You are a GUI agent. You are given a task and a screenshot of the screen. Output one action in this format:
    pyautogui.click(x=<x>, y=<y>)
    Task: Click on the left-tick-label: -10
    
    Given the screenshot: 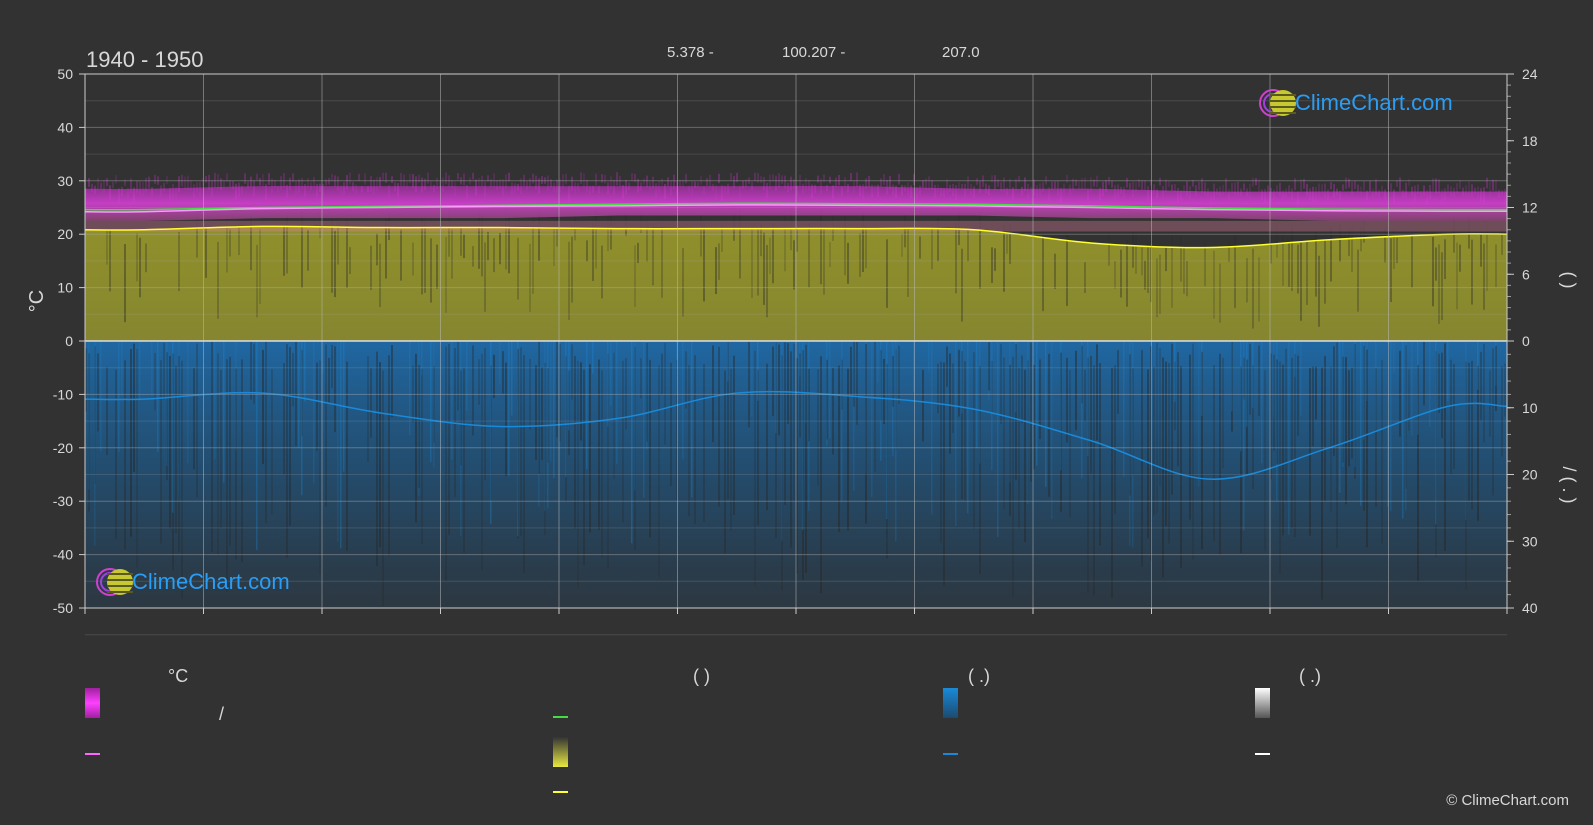 What is the action you would take?
    pyautogui.click(x=63, y=394)
    